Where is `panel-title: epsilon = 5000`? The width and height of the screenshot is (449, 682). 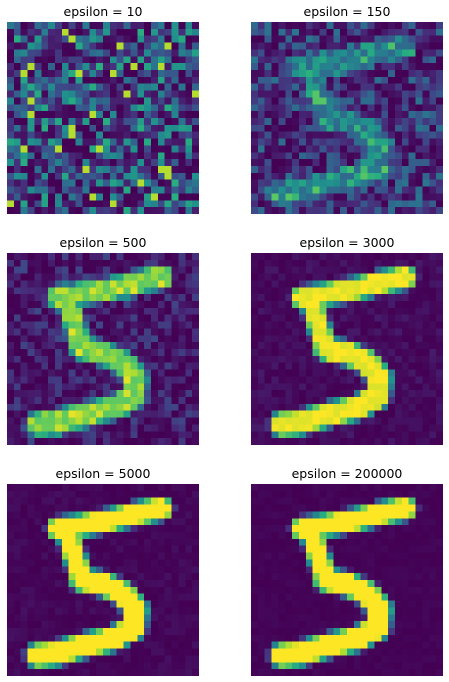
panel-title: epsilon = 5000 is located at coordinates (103, 473).